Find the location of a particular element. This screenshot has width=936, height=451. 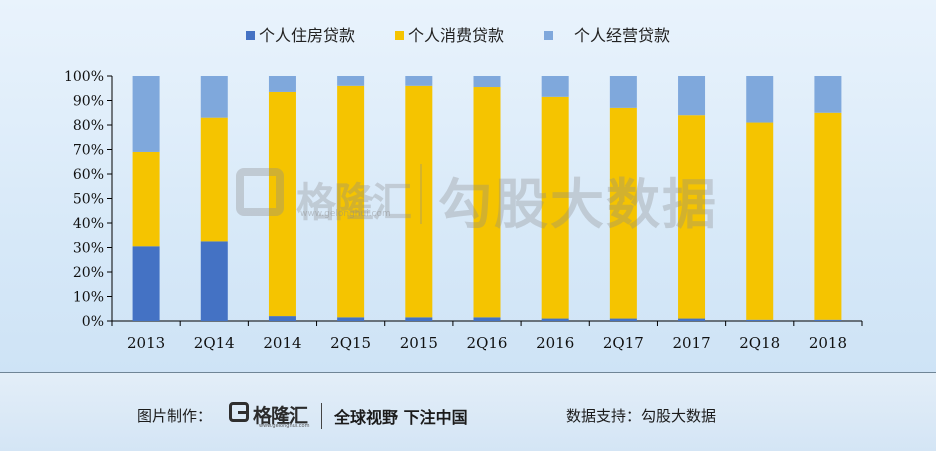

x-tick-label: 2Q17 is located at coordinates (623, 343).